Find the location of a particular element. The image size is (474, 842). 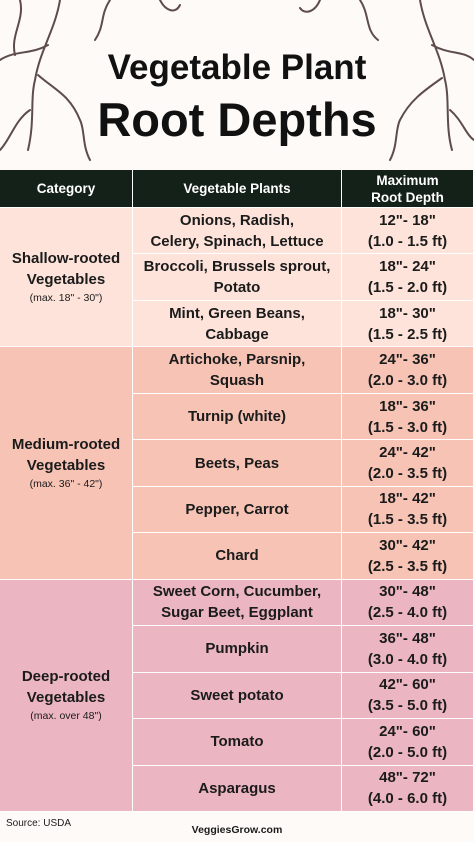

header-text: Category is located at coordinates (66, 188).